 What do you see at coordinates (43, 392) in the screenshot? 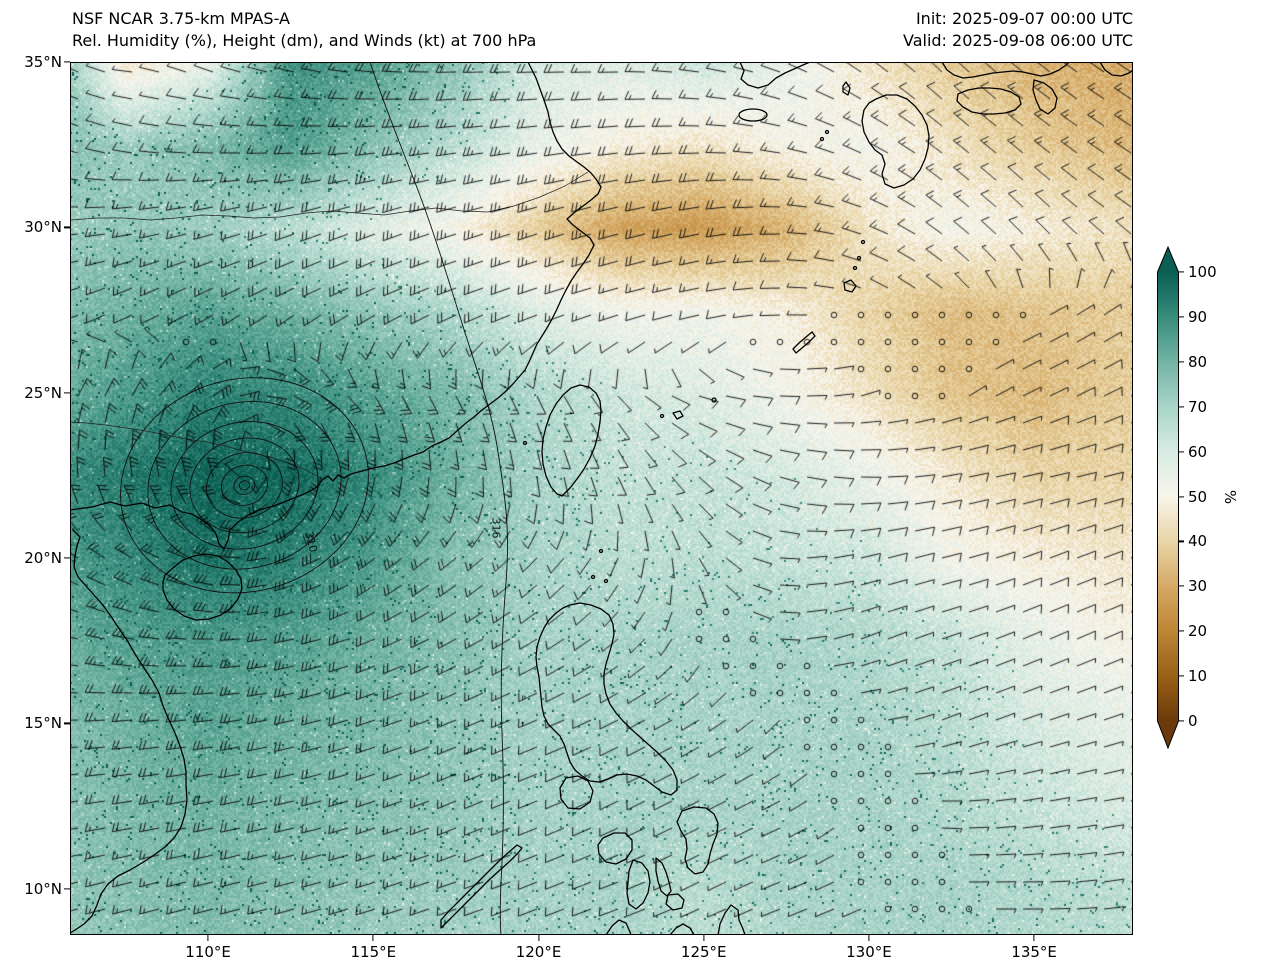
I see `y-axis-tick-label: 25°N` at bounding box center [43, 392].